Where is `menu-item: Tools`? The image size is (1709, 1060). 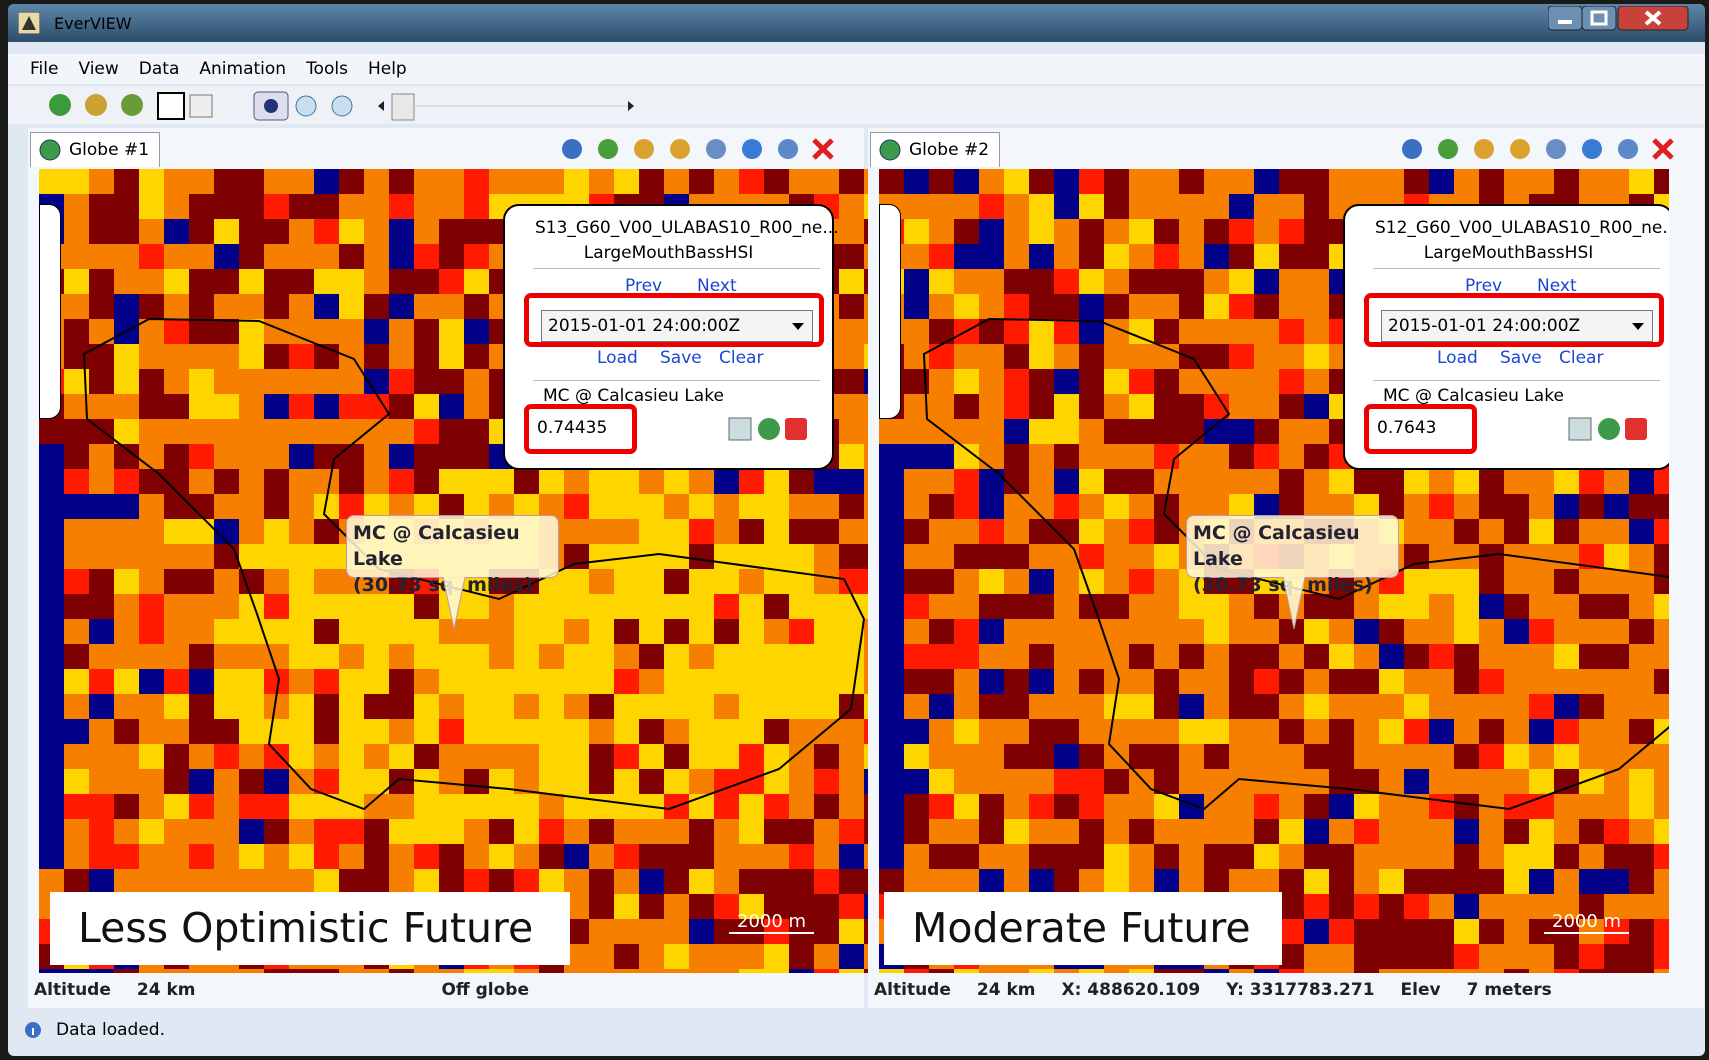
menu-item: Tools is located at coordinates (327, 69).